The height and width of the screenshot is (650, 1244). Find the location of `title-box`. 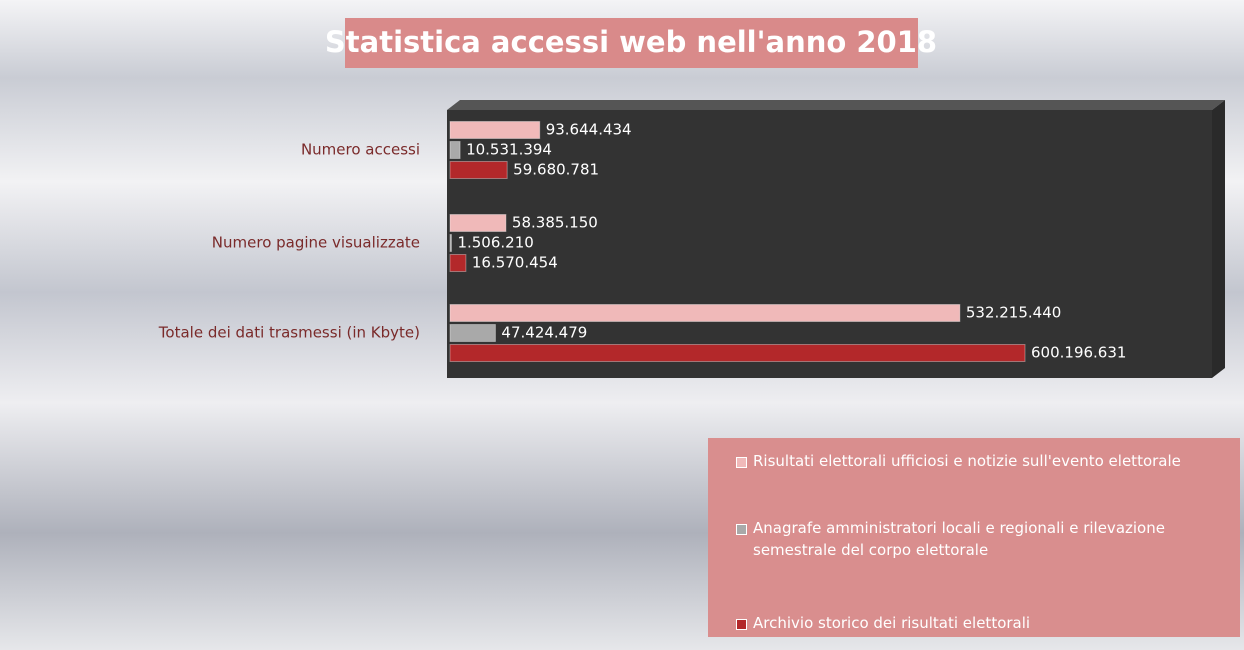

title-box is located at coordinates (631, 43).